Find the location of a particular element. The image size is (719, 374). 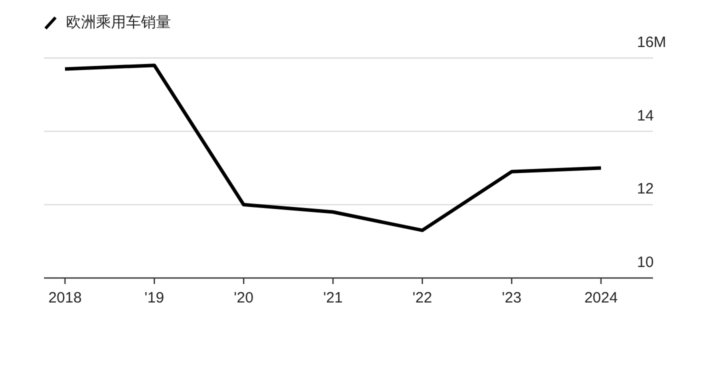

y-tick-label: 14 is located at coordinates (645, 115).